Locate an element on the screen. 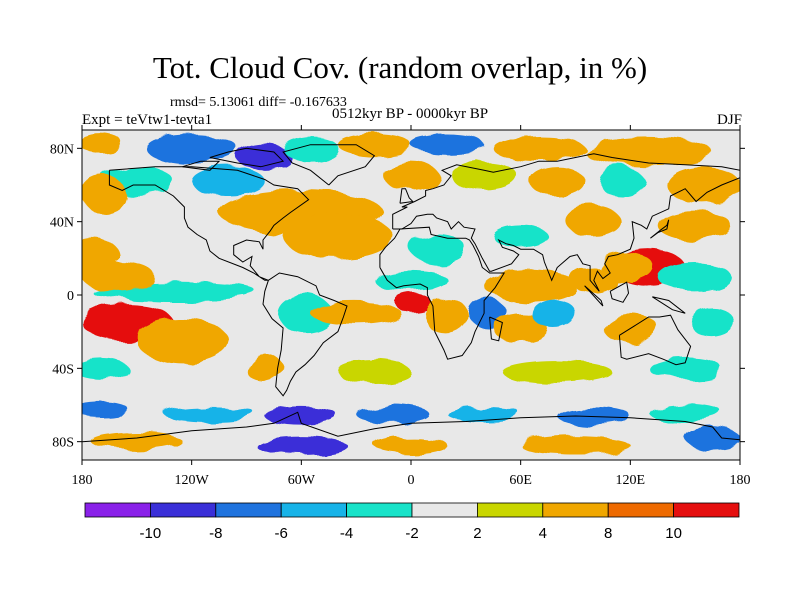 This screenshot has width=800, height=600. colorbar-label: 4 is located at coordinates (543, 533).